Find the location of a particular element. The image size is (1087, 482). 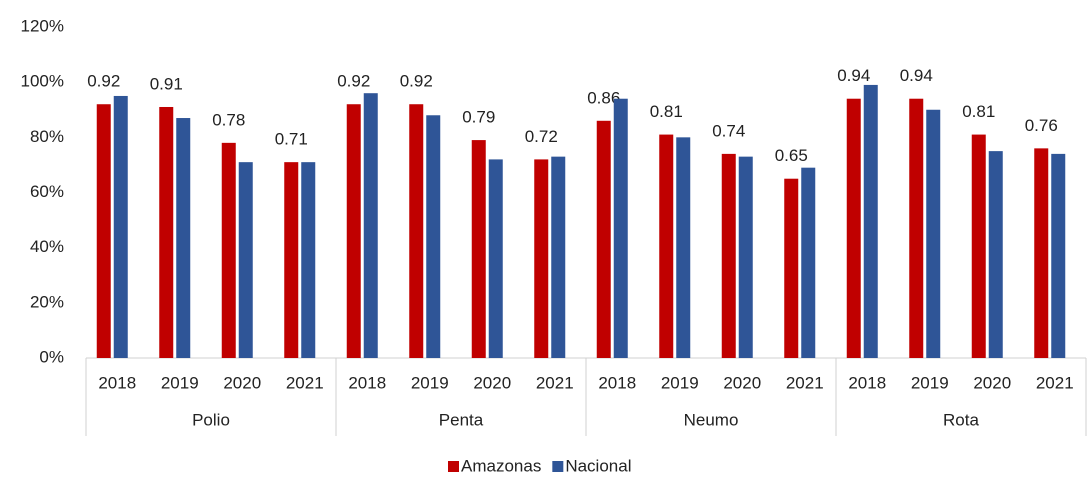

y-tick-label: 40% is located at coordinates (47, 246).